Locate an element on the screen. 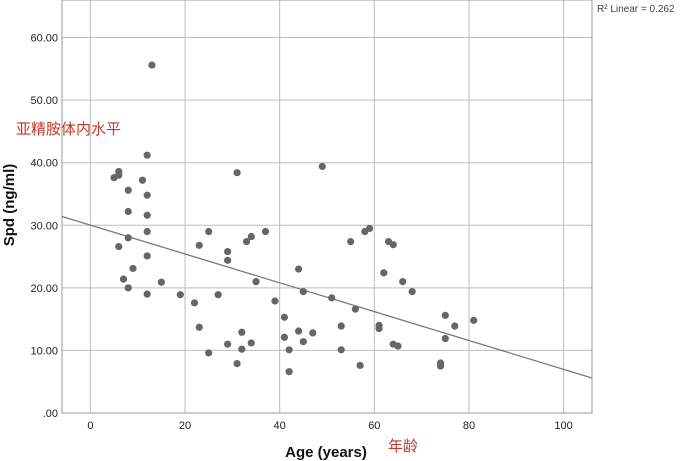  x-axis-chinese-annotation: 年龄 is located at coordinates (403, 446).